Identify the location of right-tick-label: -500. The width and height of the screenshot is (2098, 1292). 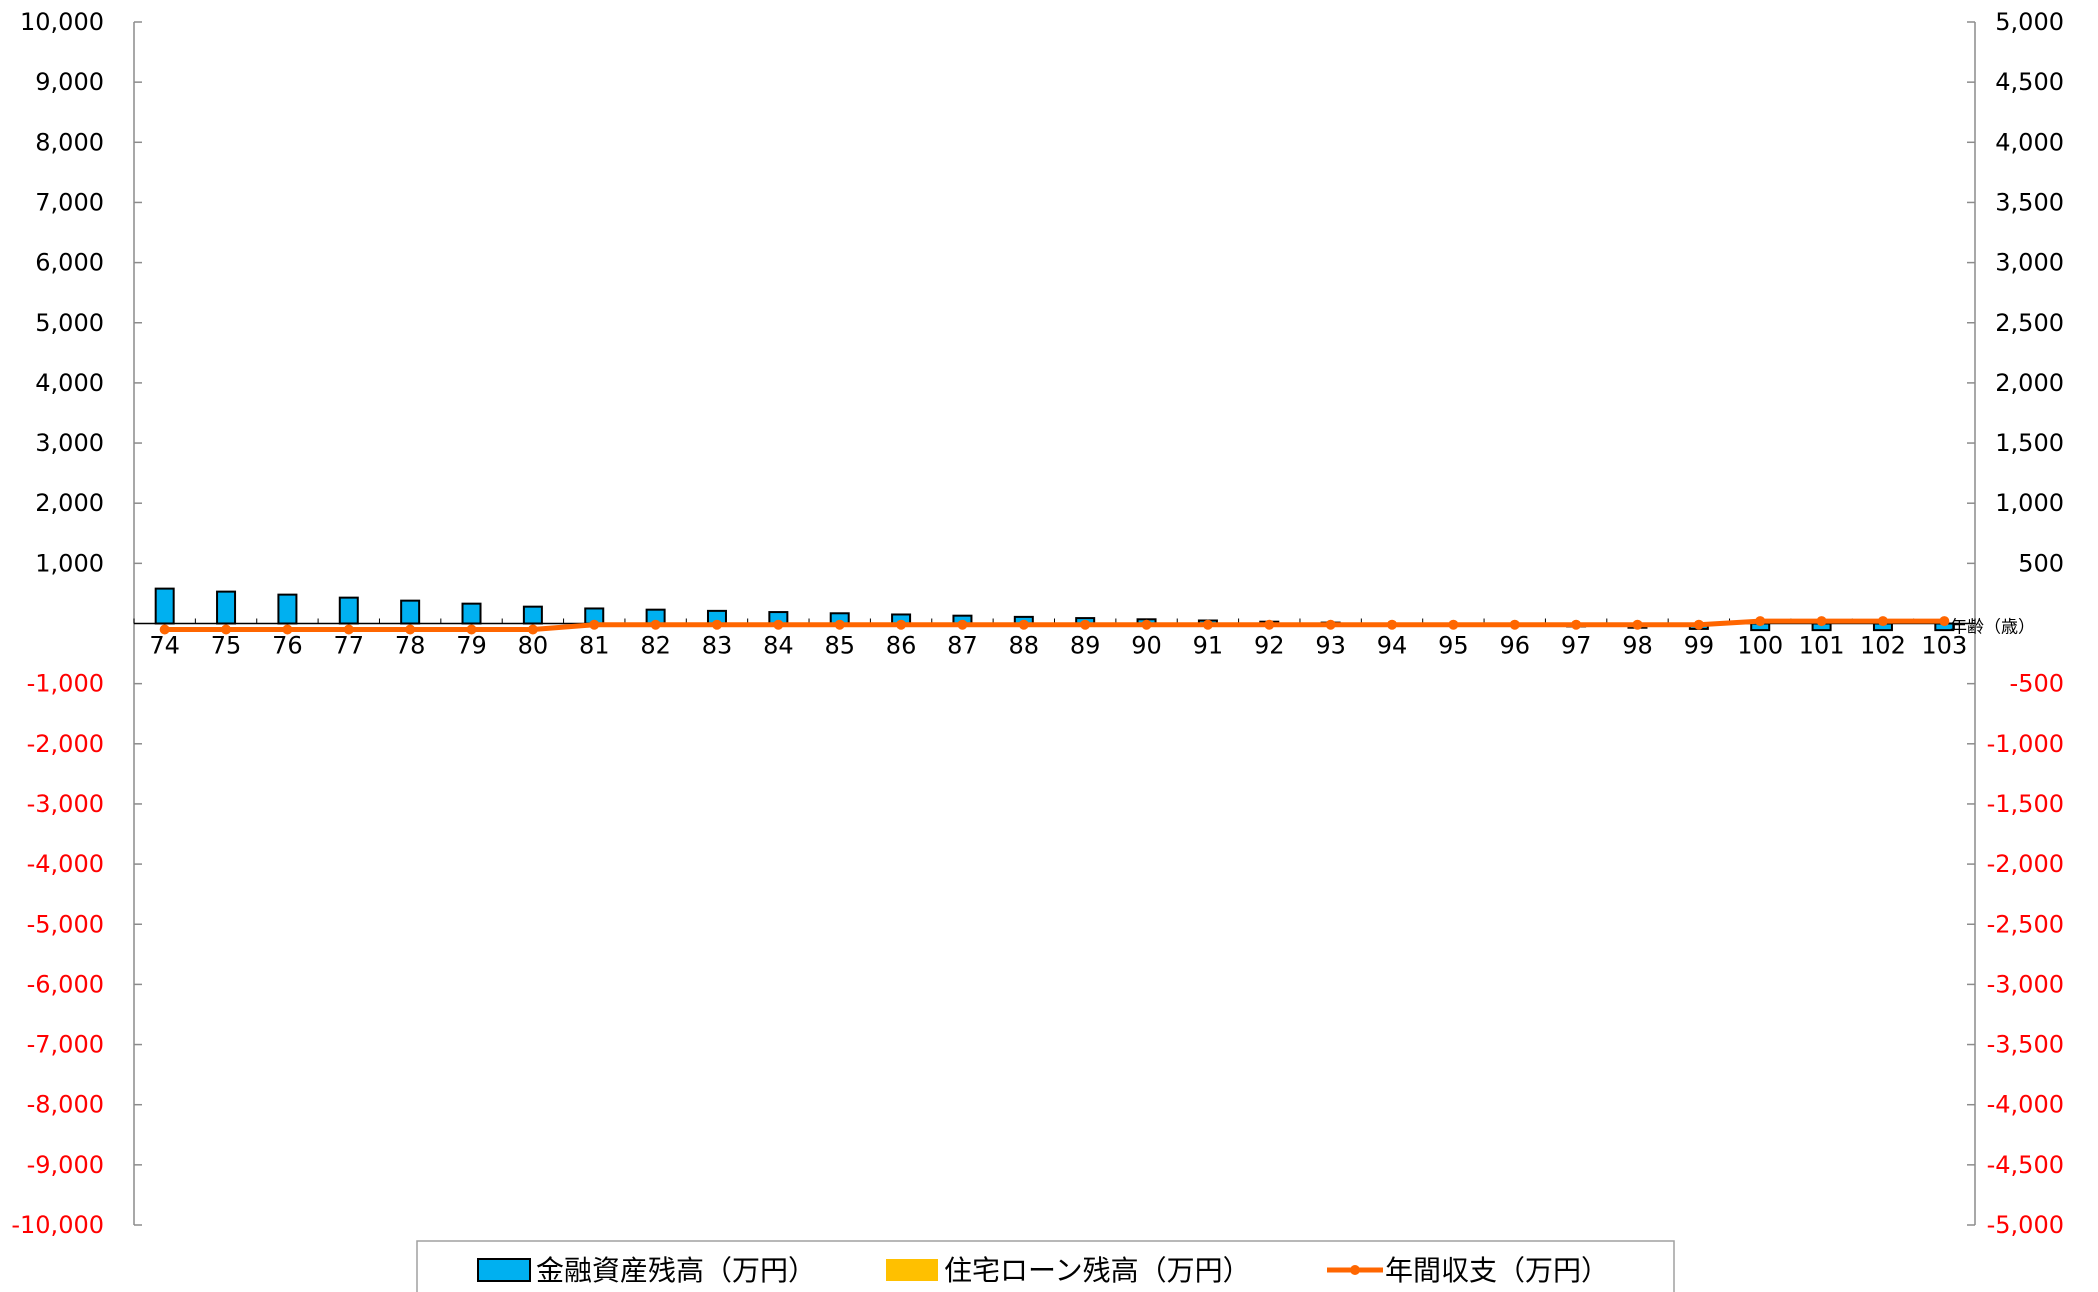
(2037, 684).